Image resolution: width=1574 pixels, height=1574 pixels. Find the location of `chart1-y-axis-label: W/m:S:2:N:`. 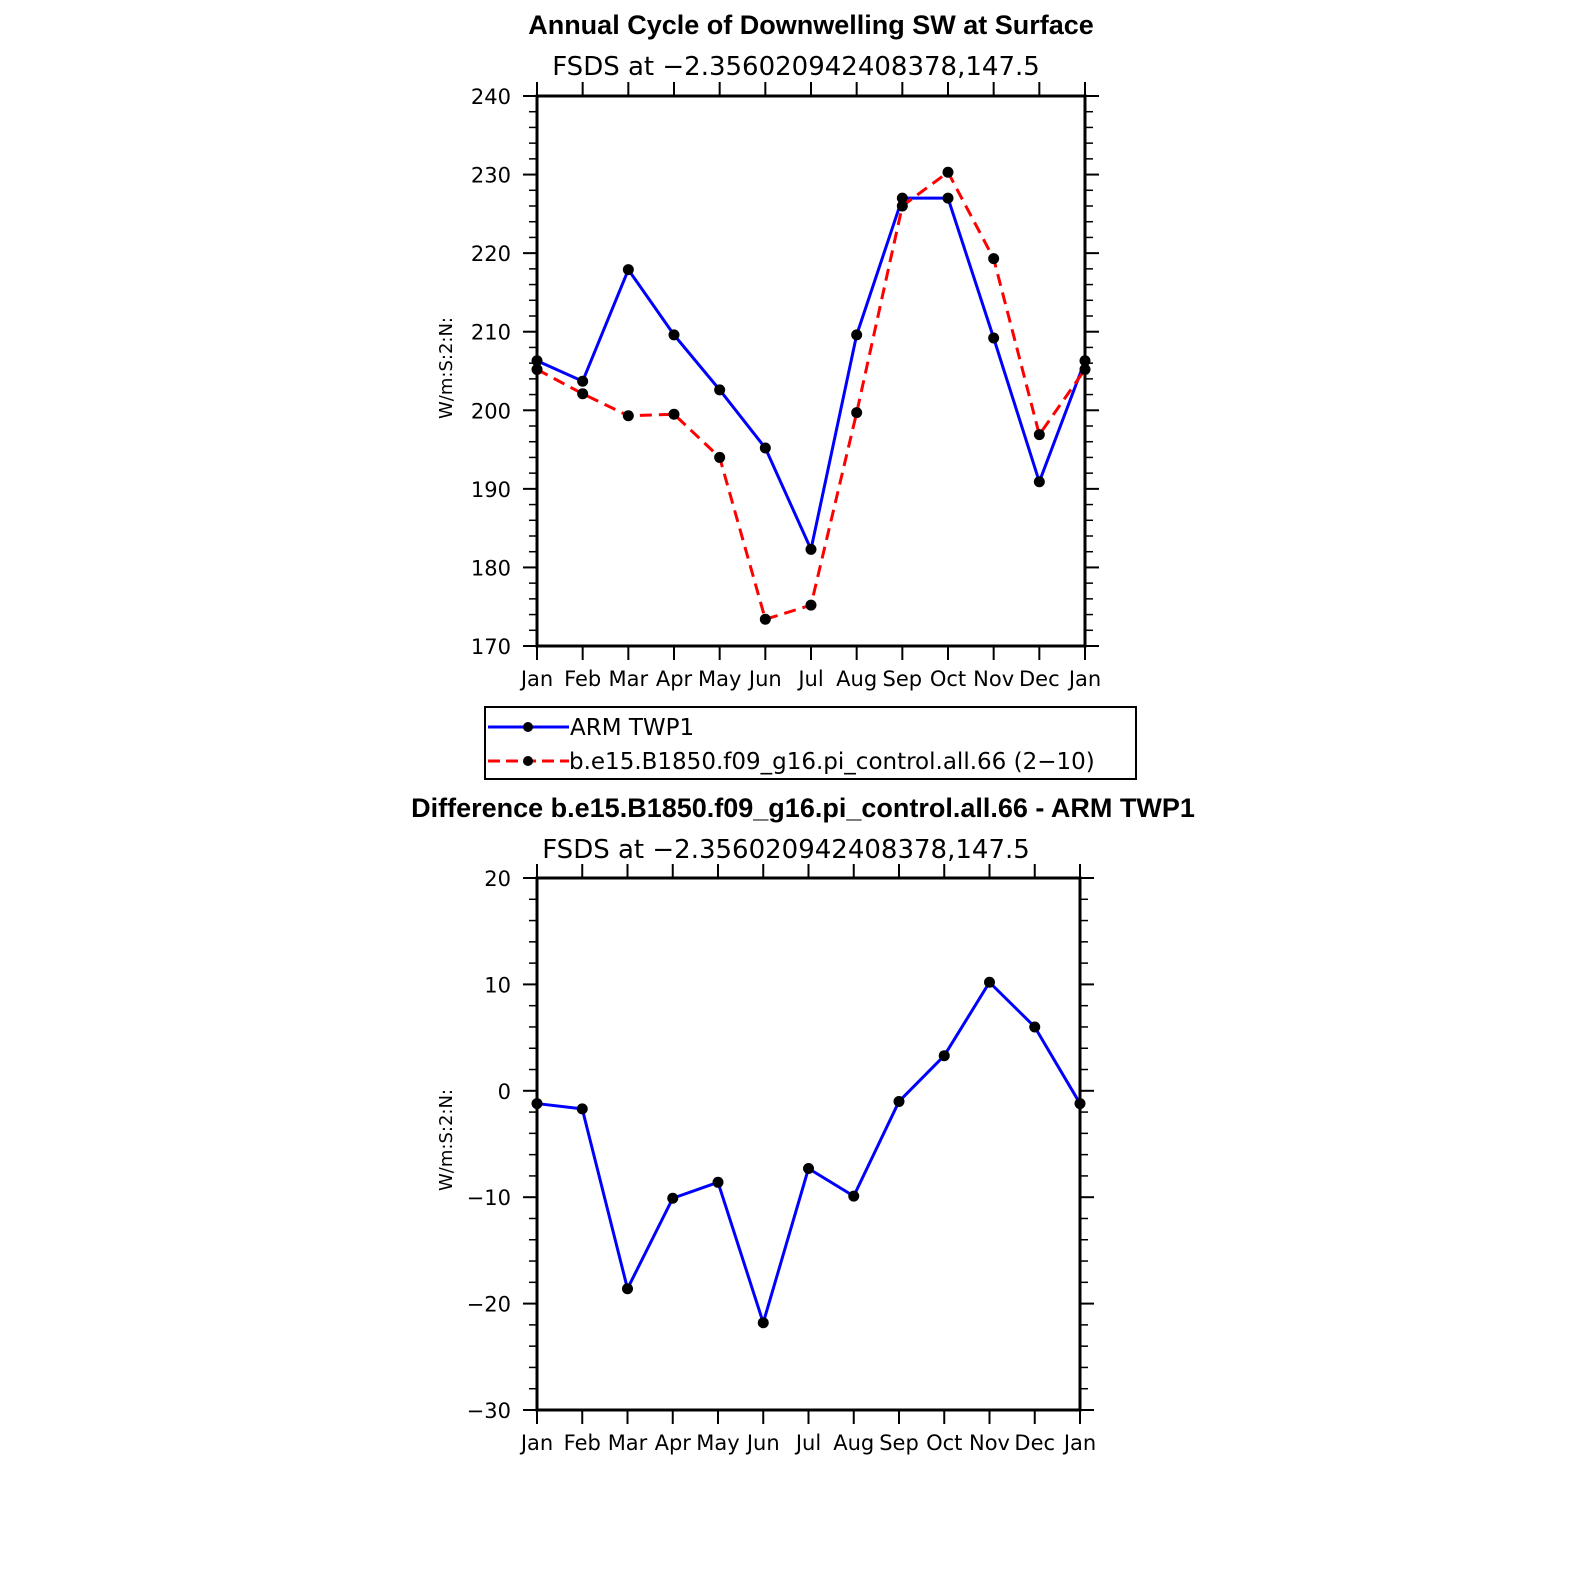

chart1-y-axis-label: W/m:S:2:N: is located at coordinates (446, 368).